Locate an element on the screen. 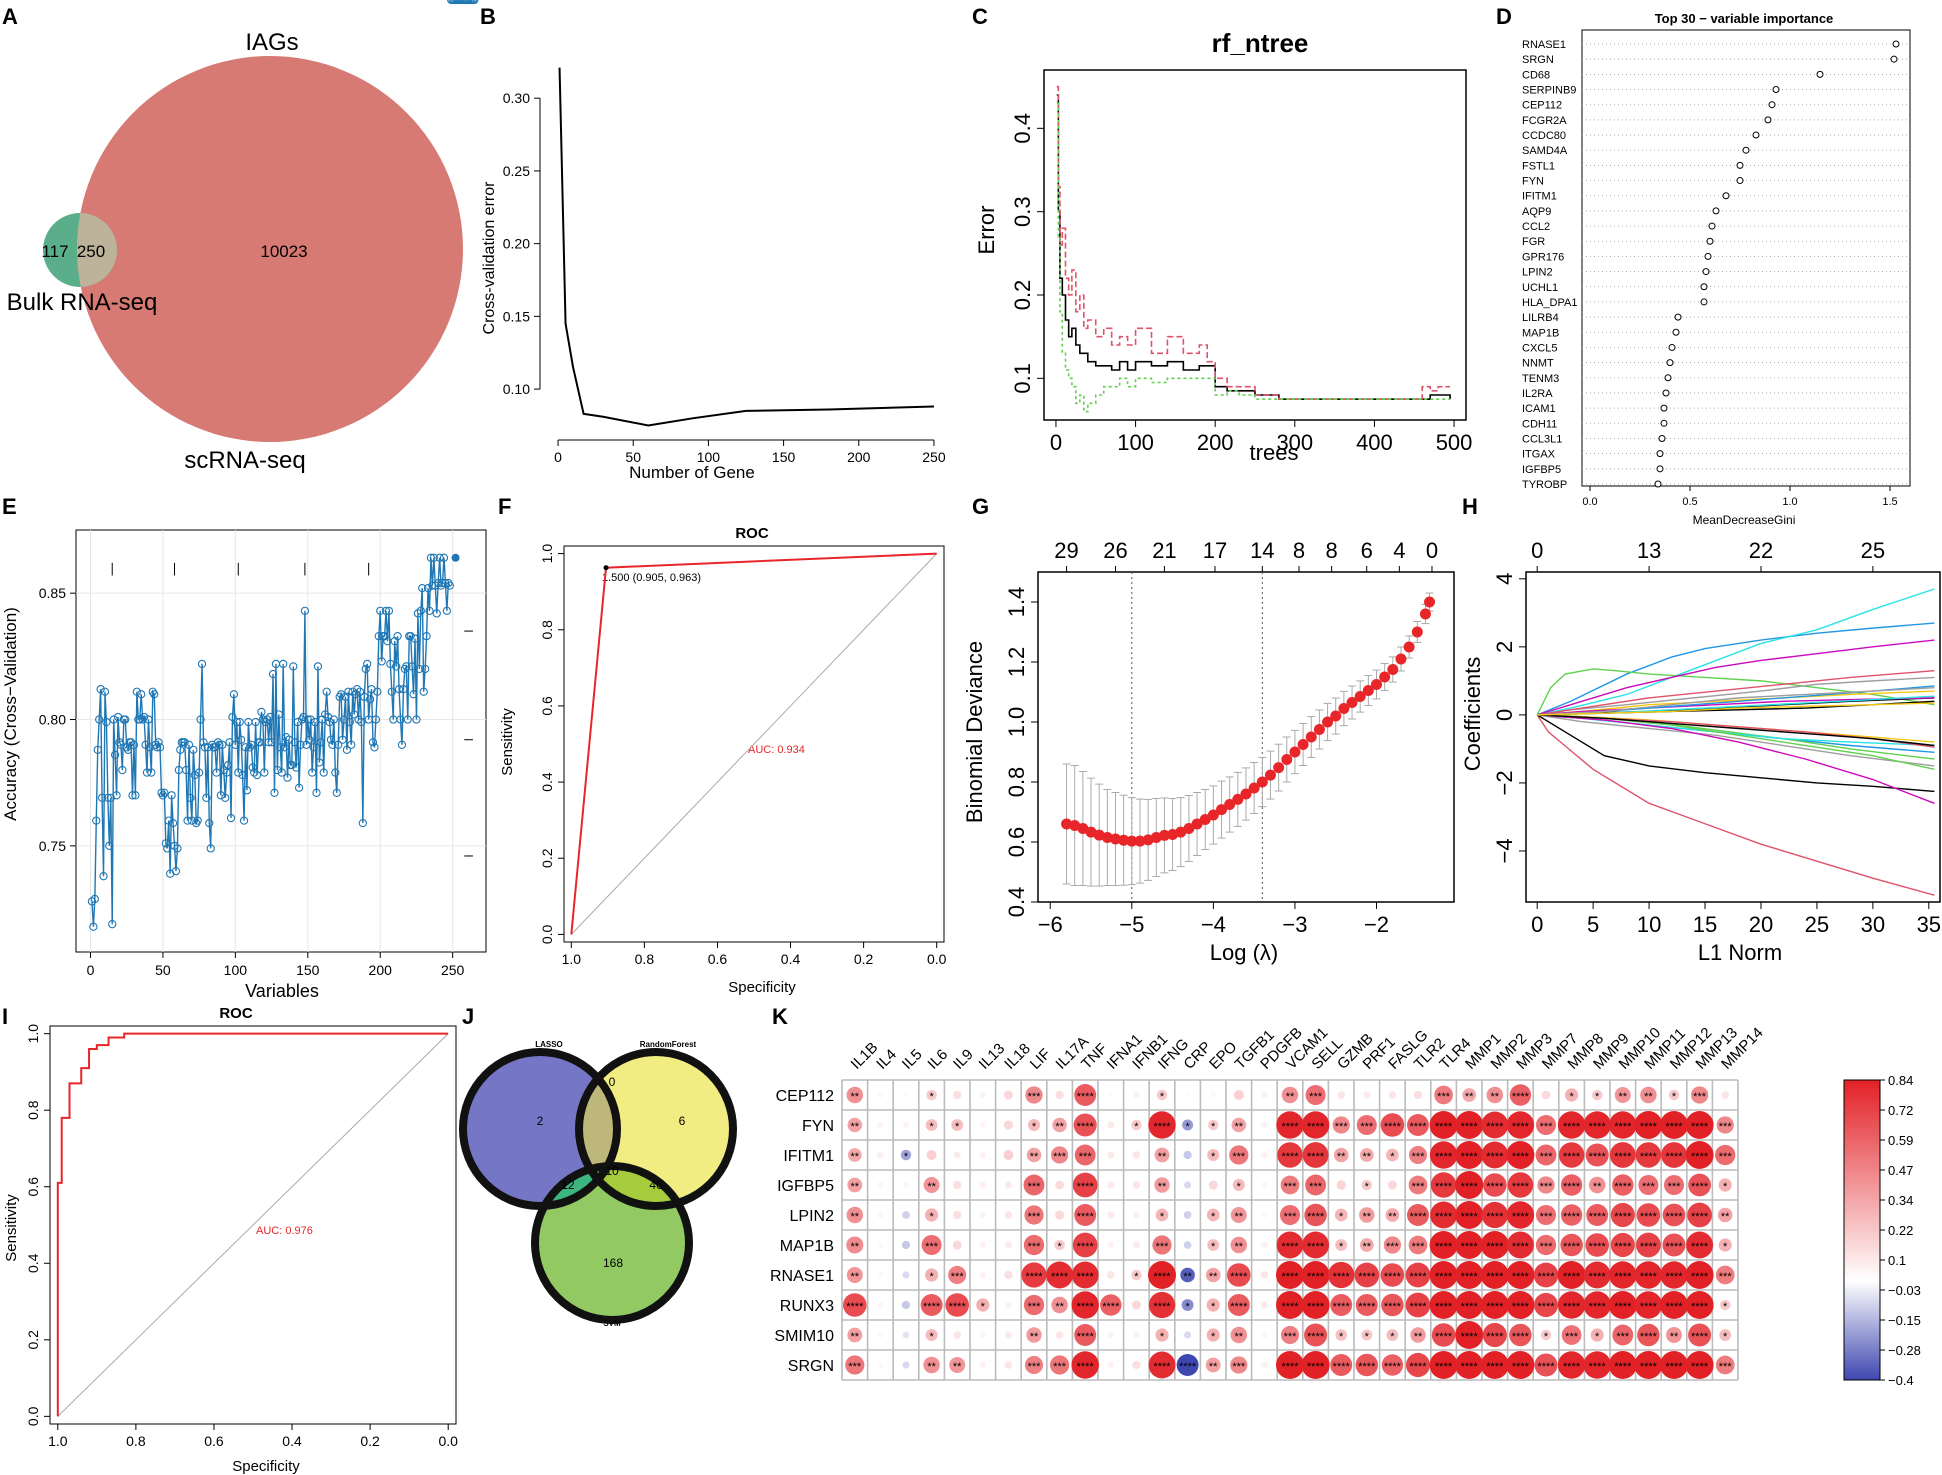 The image size is (1942, 1475). best-point is located at coordinates (455, 557).